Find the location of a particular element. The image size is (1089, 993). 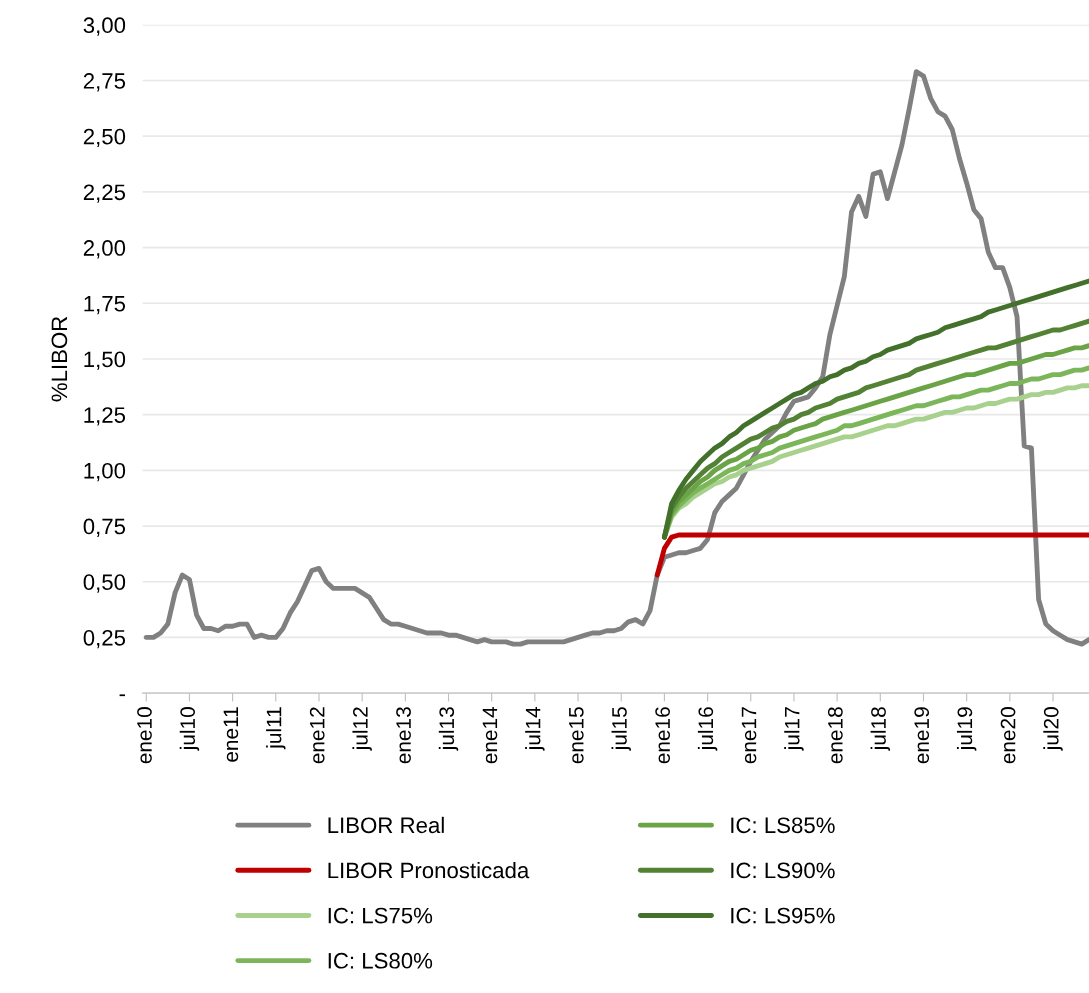

x-tick-label: jul16 is located at coordinates (707, 729).